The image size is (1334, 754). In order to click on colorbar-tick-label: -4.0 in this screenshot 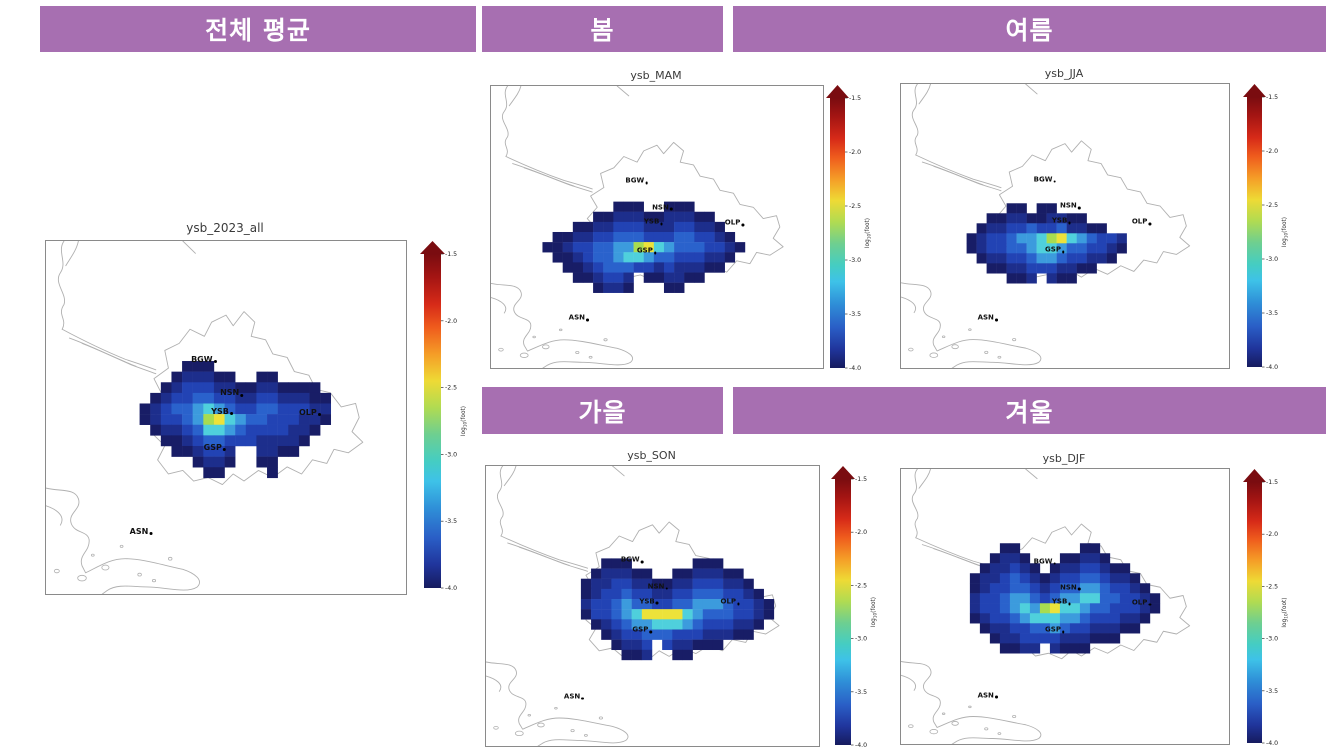, I will do `click(855, 368)`.